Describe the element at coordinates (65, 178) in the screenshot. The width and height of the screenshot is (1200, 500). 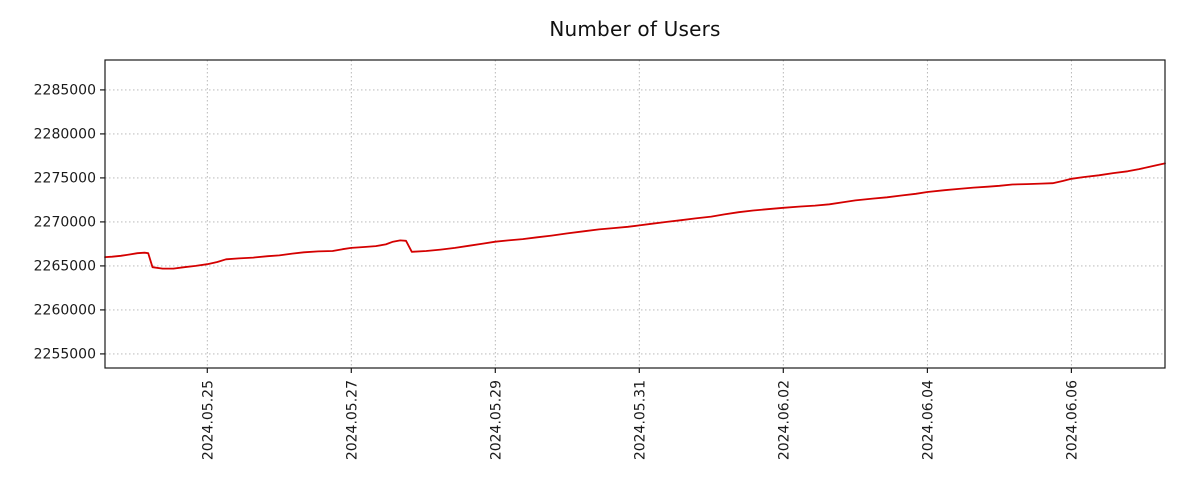
I see `y-tick-label: 2275000` at that location.